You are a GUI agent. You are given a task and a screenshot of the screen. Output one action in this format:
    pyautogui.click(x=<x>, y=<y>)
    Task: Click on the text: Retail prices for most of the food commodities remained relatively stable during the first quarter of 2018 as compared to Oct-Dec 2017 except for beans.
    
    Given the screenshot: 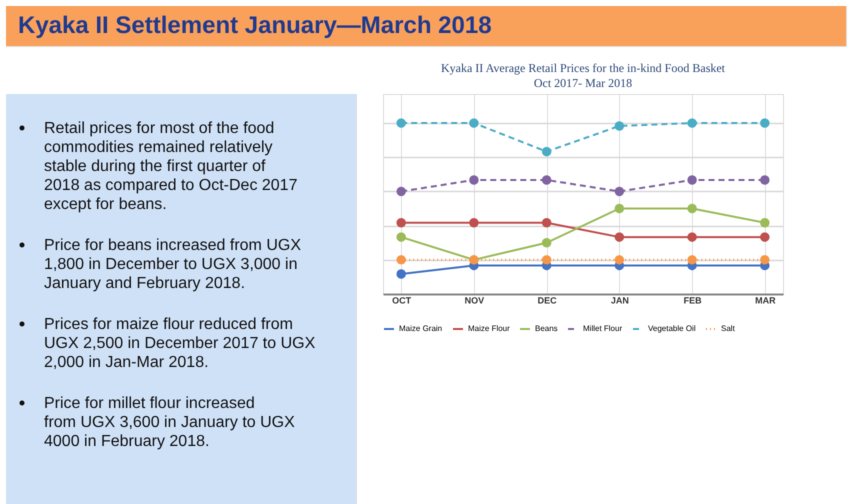 What is the action you would take?
    pyautogui.click(x=171, y=166)
    